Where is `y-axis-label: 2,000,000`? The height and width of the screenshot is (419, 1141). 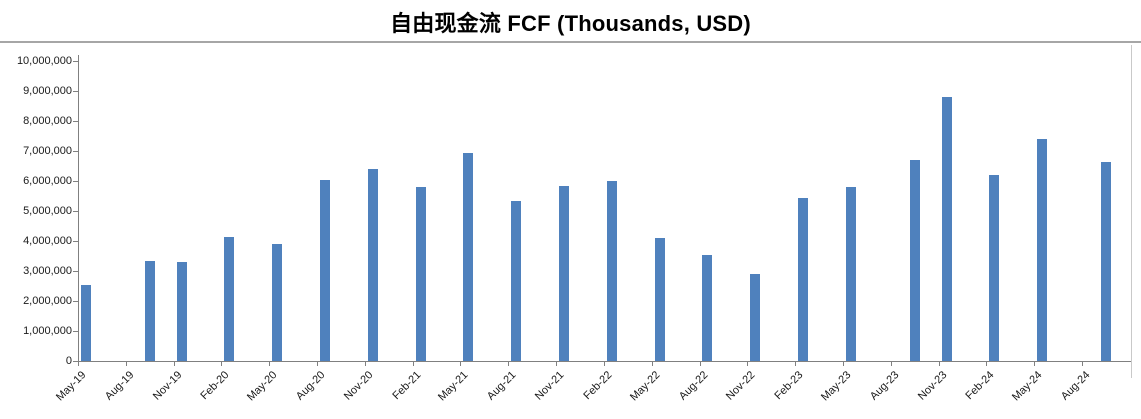
y-axis-label: 2,000,000 is located at coordinates (47, 301).